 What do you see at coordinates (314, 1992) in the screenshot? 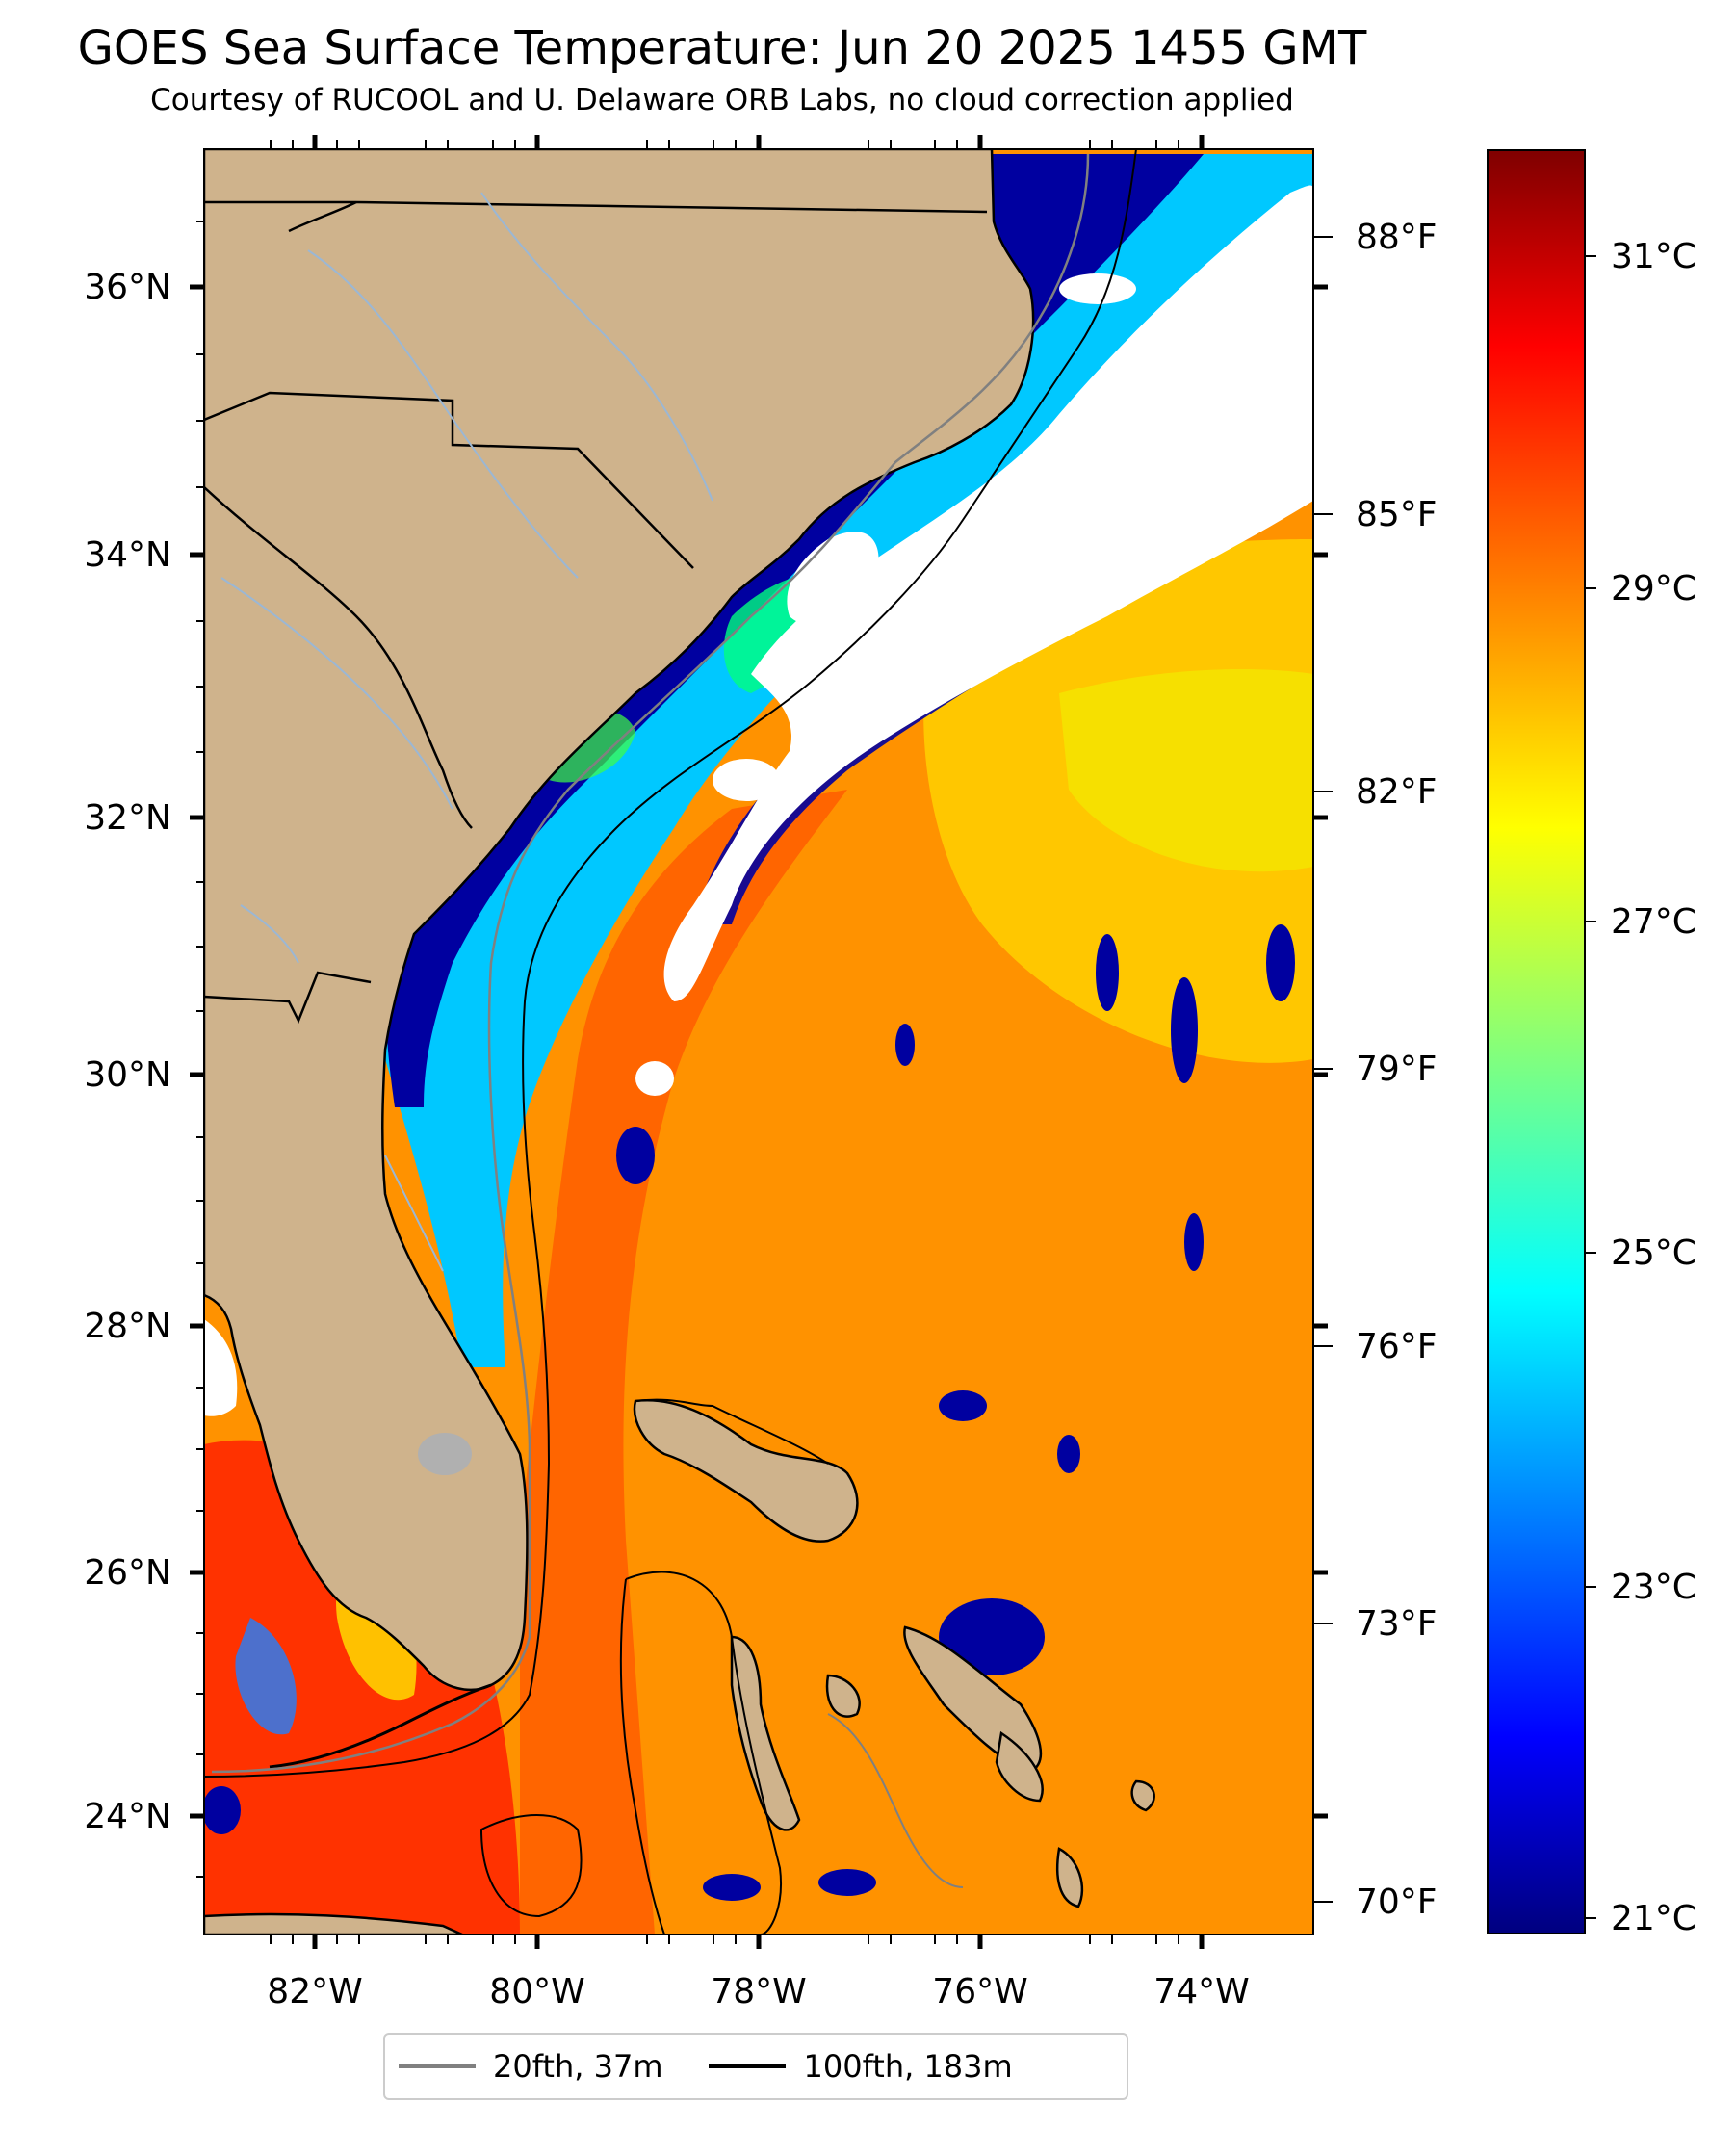
I see `lon-label-82: 82°W` at bounding box center [314, 1992].